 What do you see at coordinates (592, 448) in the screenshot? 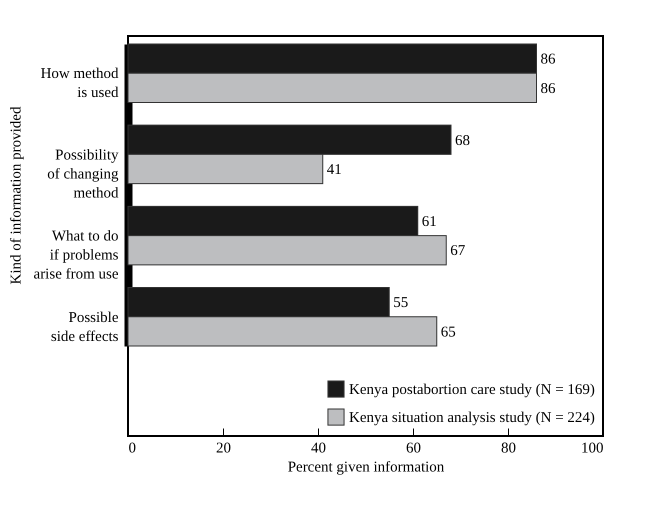
I see `x-tick-label: 100` at bounding box center [592, 448].